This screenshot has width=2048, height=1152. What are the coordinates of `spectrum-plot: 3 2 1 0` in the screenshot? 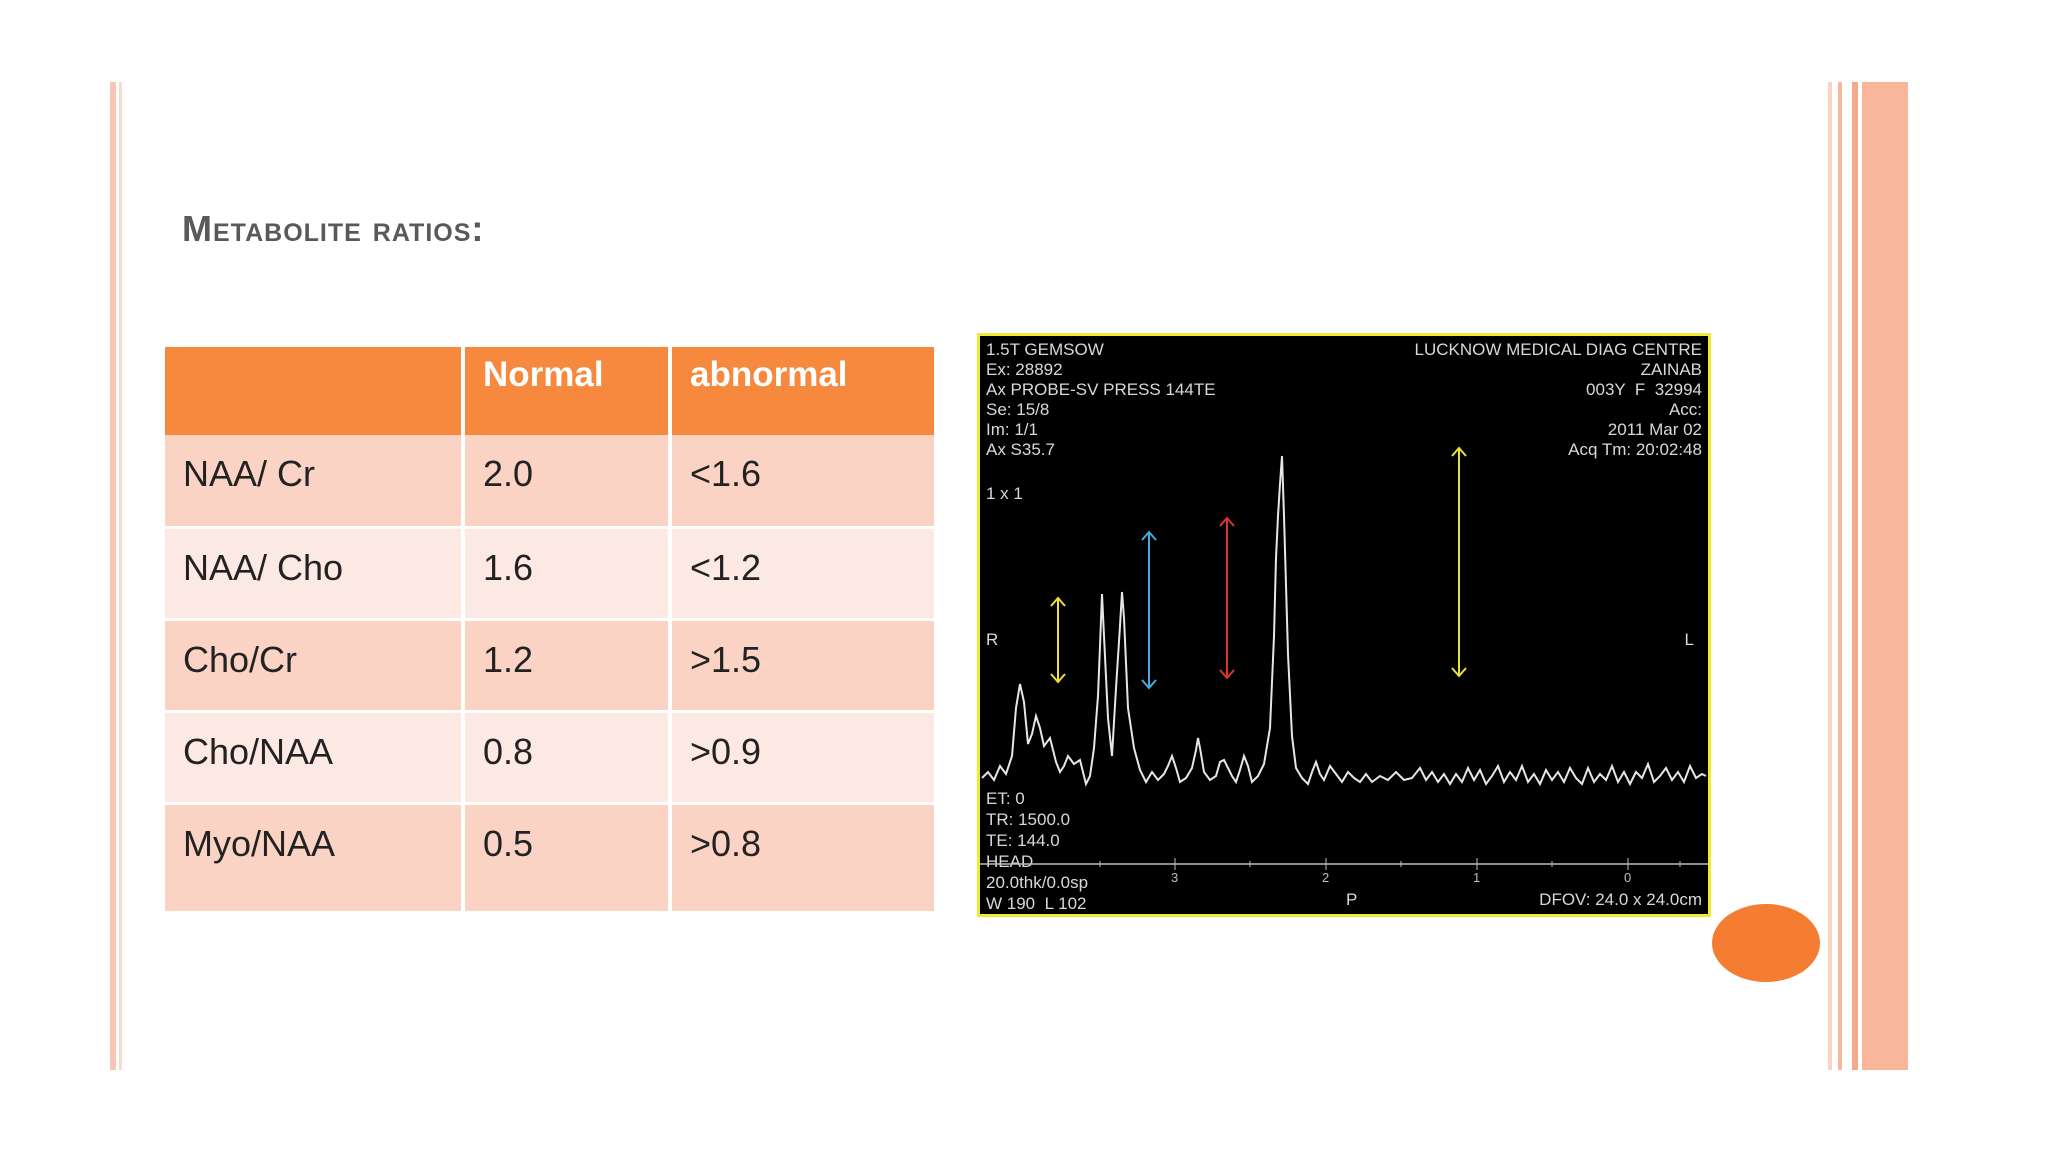 It's located at (1344, 665).